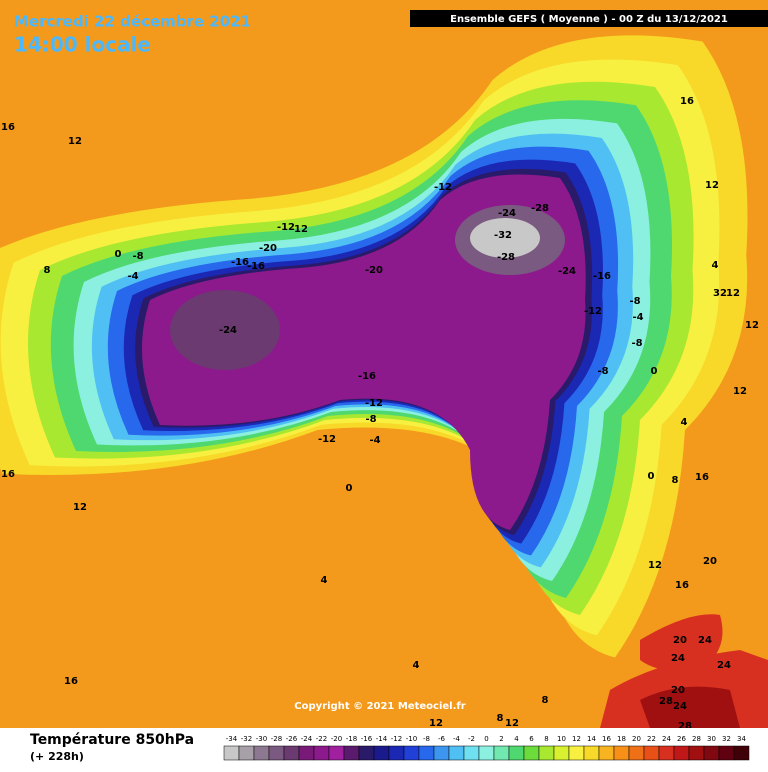  Describe the element at coordinates (276, 739) in the screenshot. I see `scale-label: -28` at that location.